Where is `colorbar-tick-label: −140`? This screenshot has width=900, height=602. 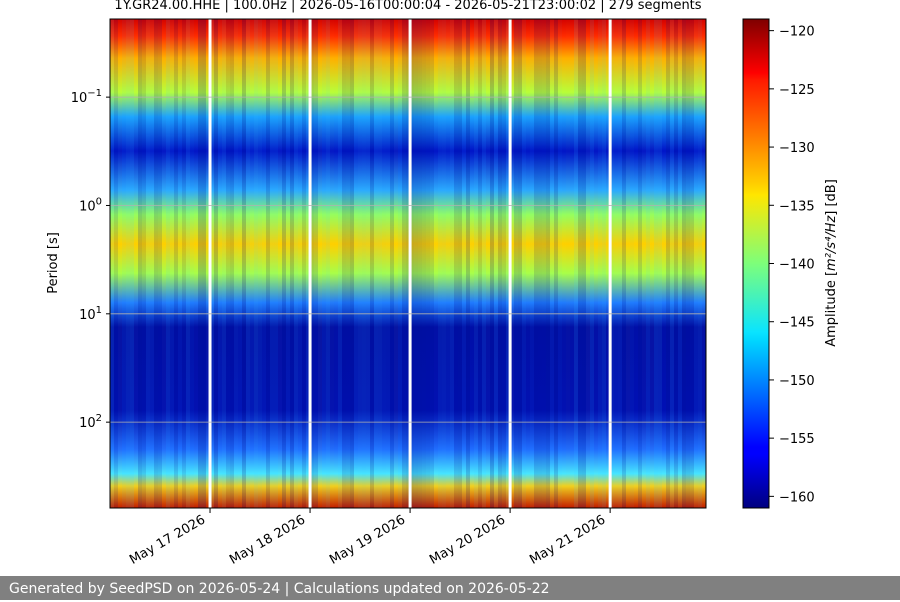
colorbar-tick-label: −140 is located at coordinates (797, 265).